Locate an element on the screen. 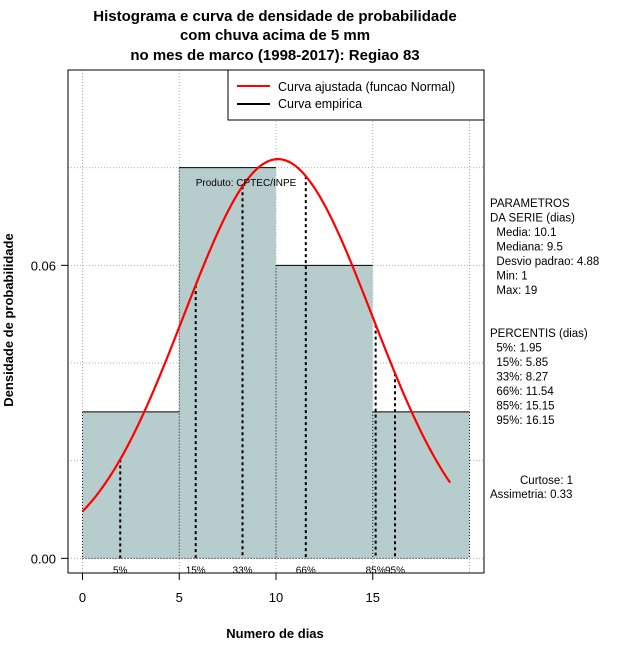 The image size is (640, 660). percentis-line-6: 95%: 16.15 is located at coordinates (522, 421).